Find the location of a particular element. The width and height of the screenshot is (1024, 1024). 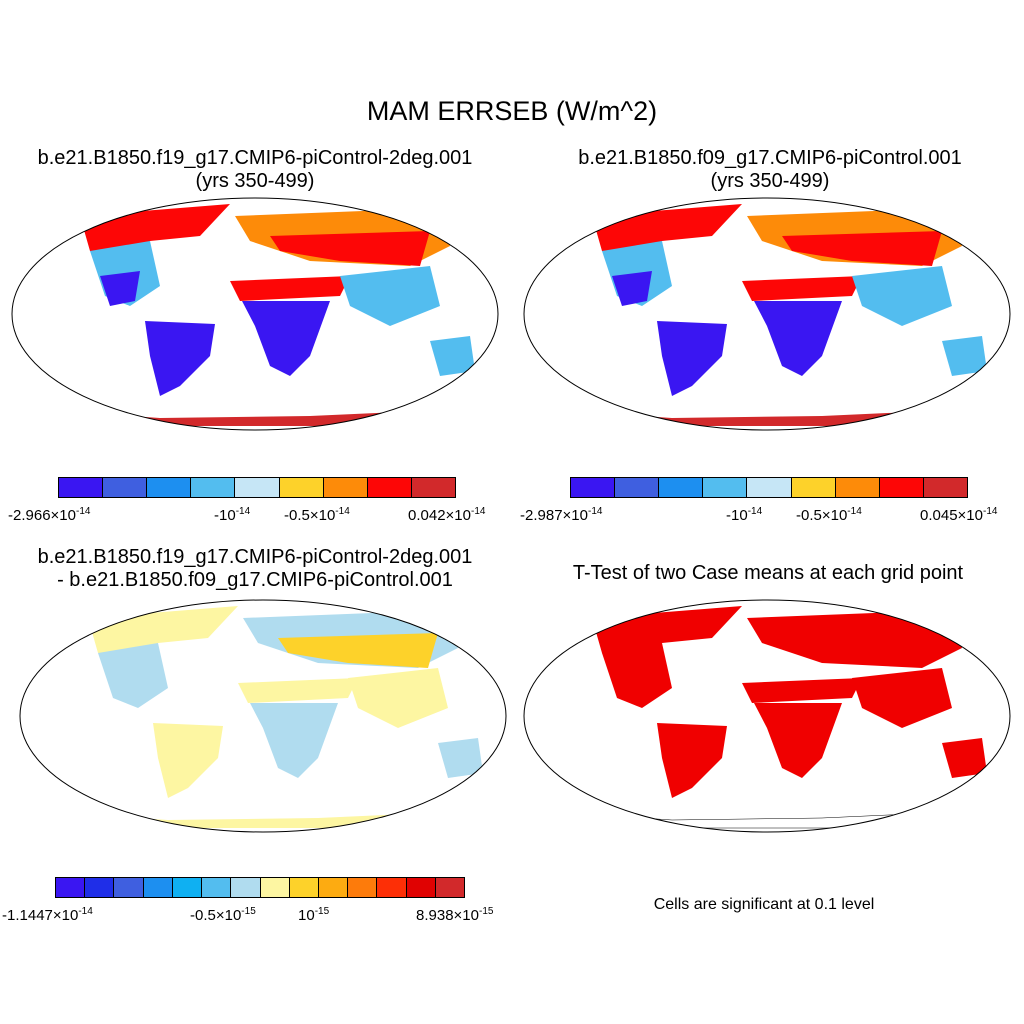

figure-title: MAM ERRSEB (W/m^2) is located at coordinates (512, 111).